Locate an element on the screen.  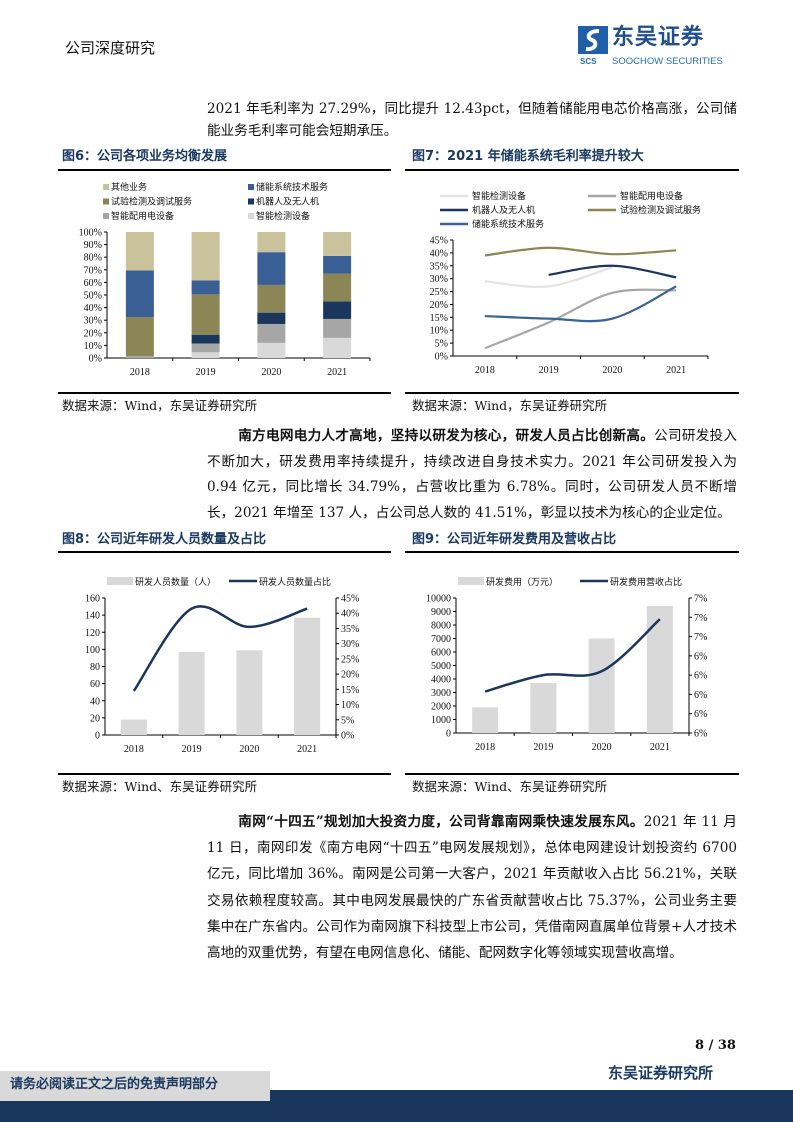
fig9-x-tick-label: 2021 is located at coordinates (660, 747).